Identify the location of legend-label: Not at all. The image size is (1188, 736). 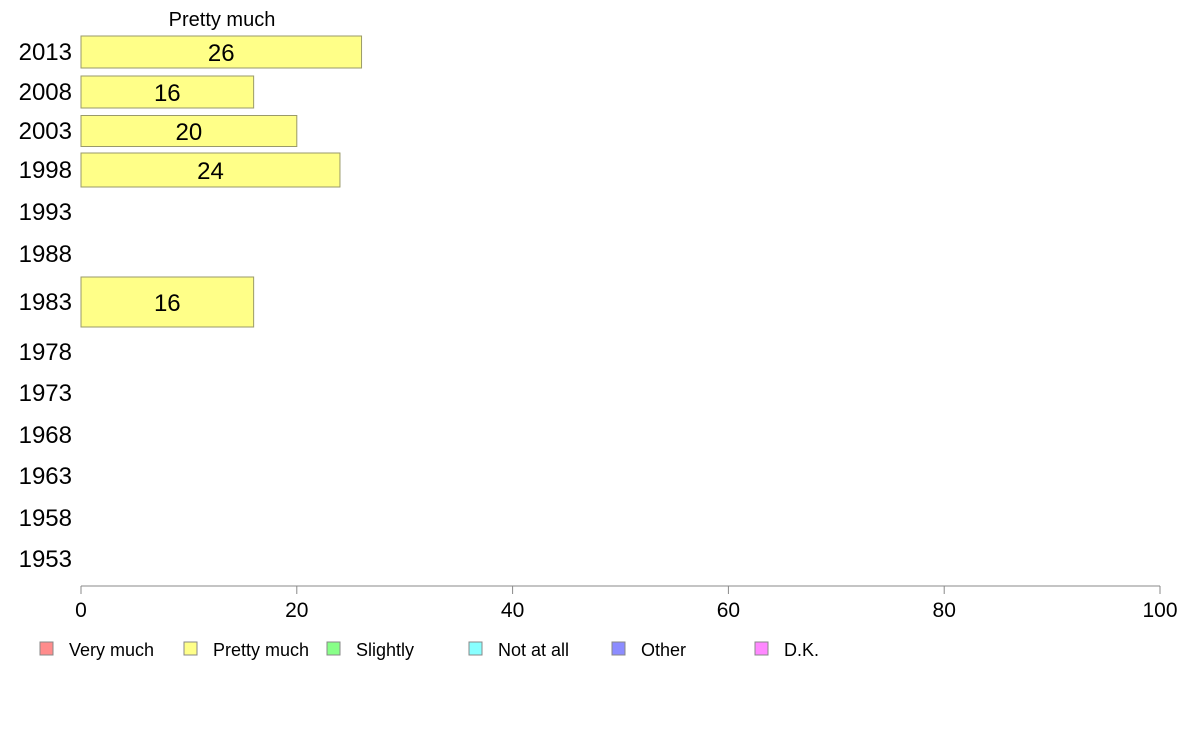
(533, 650).